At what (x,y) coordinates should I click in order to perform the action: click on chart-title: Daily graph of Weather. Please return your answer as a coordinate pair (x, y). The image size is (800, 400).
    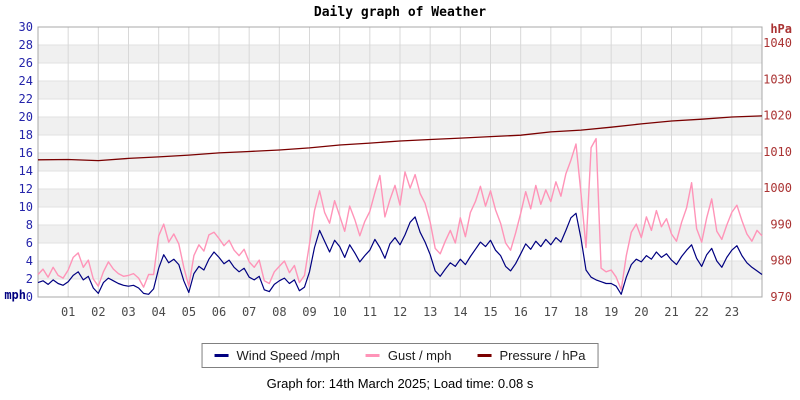
    Looking at the image, I should click on (400, 12).